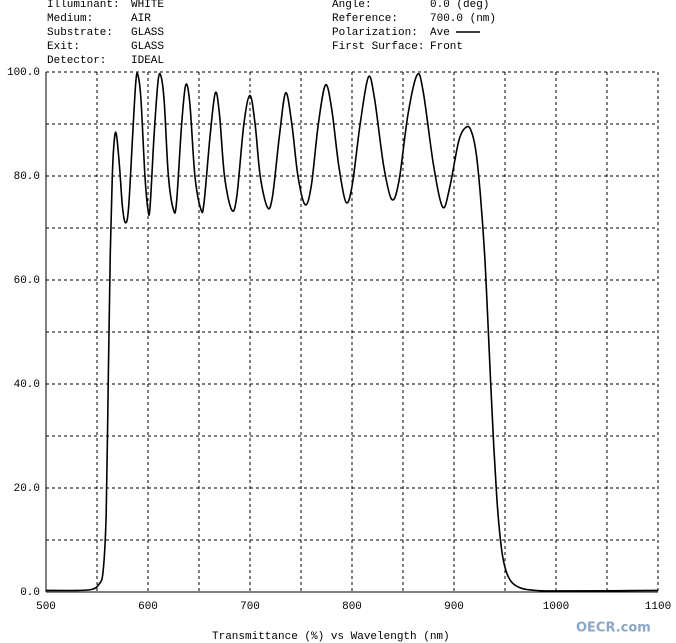  Describe the element at coordinates (27, 489) in the screenshot. I see `y-tick-label: 20.0` at that location.